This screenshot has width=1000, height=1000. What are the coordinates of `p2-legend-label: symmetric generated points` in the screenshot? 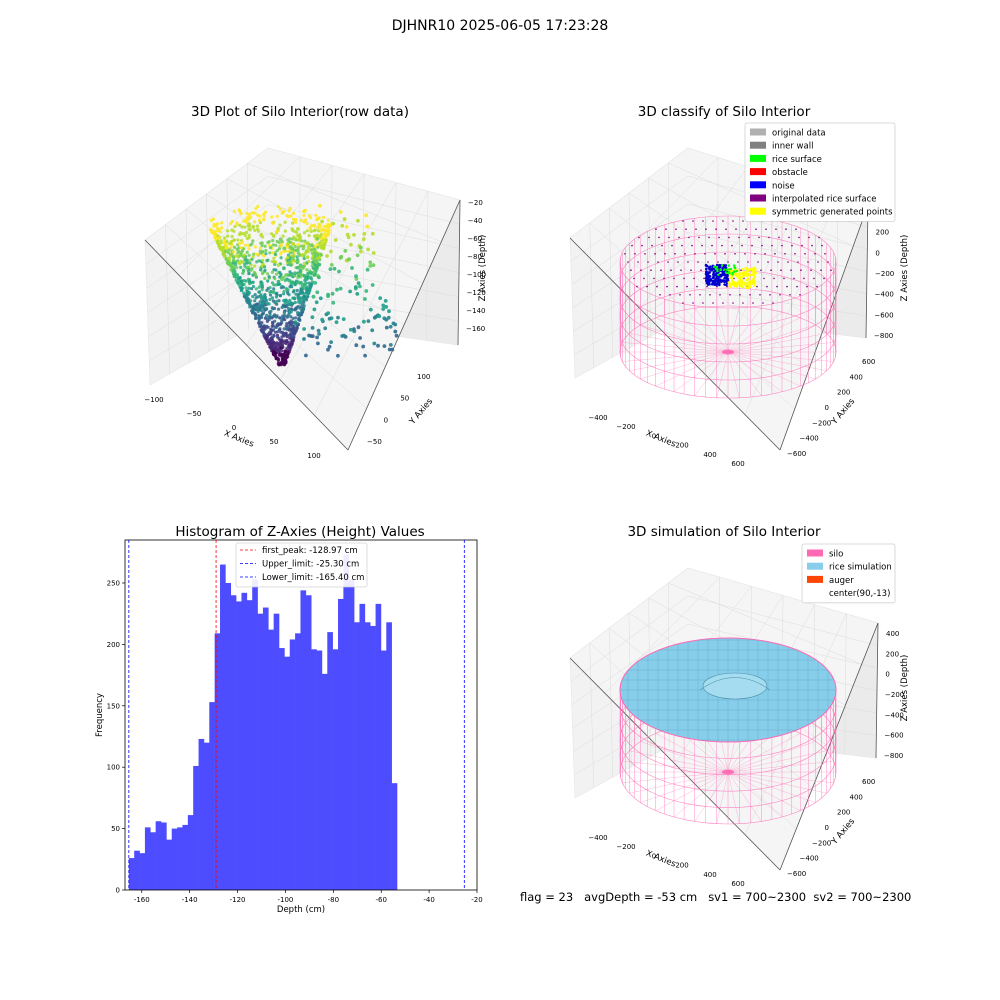 It's located at (832, 213).